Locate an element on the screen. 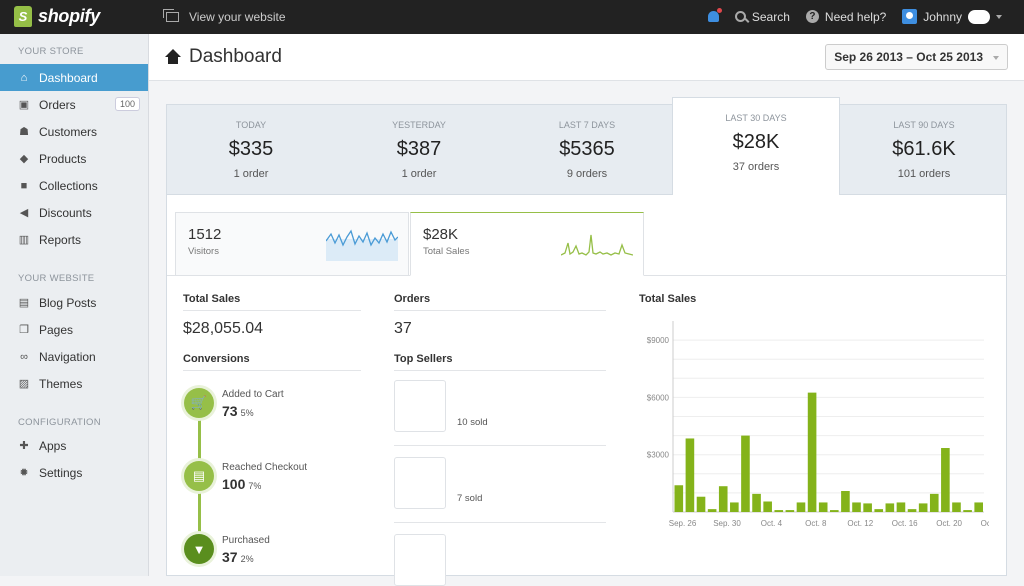 The height and width of the screenshot is (586, 1024). sidebar-item-collections: ■ Collections is located at coordinates (74, 185).